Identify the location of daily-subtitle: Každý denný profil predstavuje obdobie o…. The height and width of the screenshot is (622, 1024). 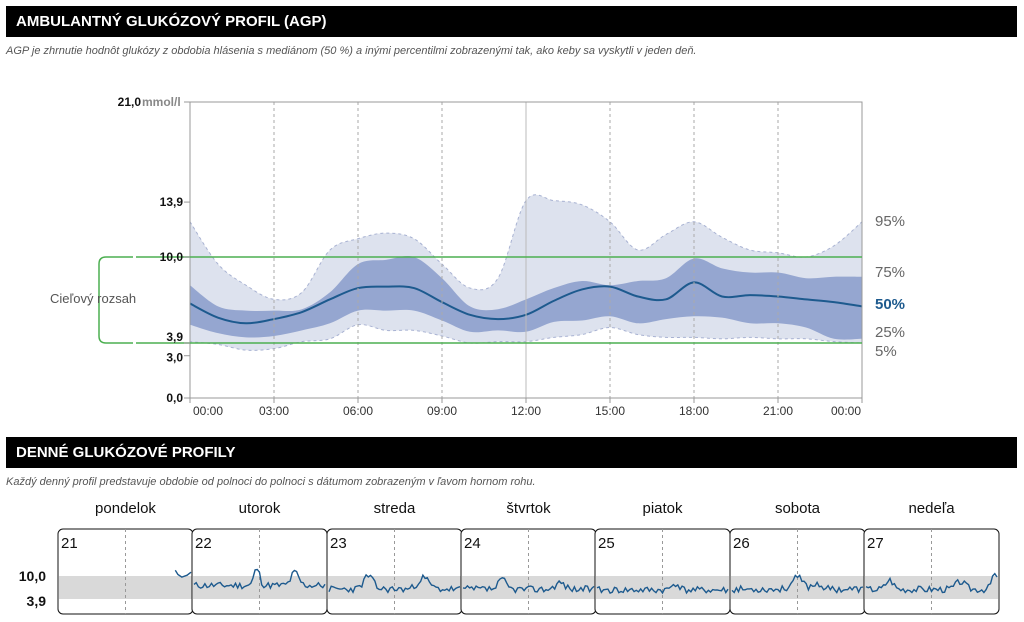
(271, 482).